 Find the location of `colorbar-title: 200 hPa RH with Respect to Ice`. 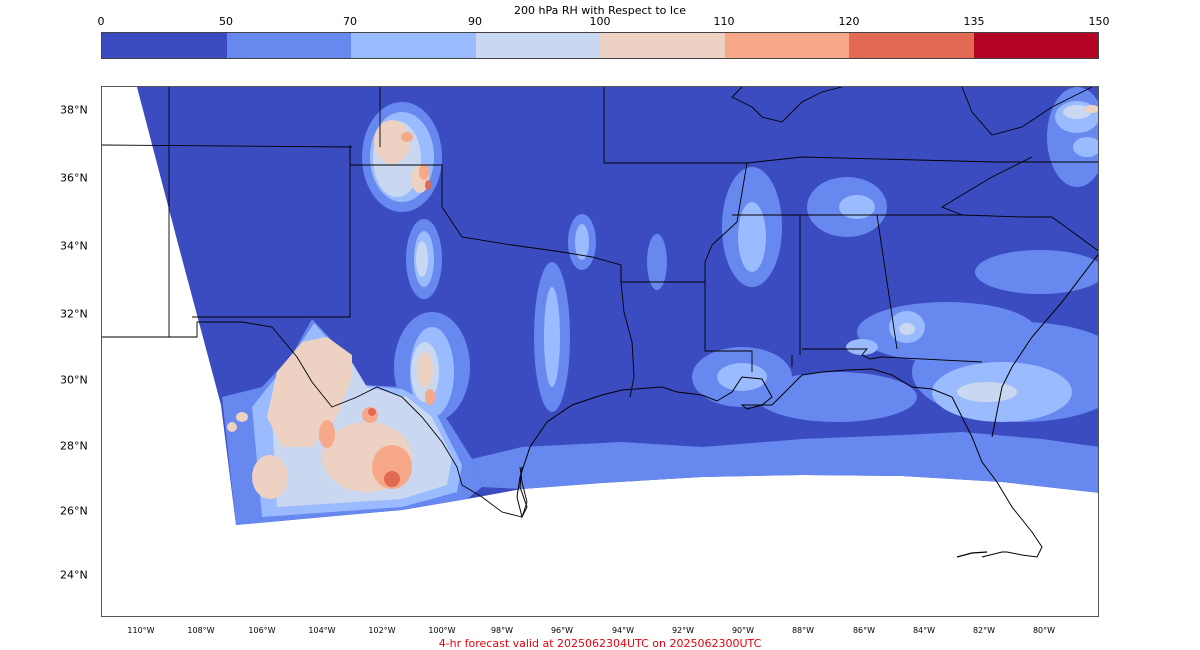

colorbar-title: 200 hPa RH with Respect to Ice is located at coordinates (600, 10).